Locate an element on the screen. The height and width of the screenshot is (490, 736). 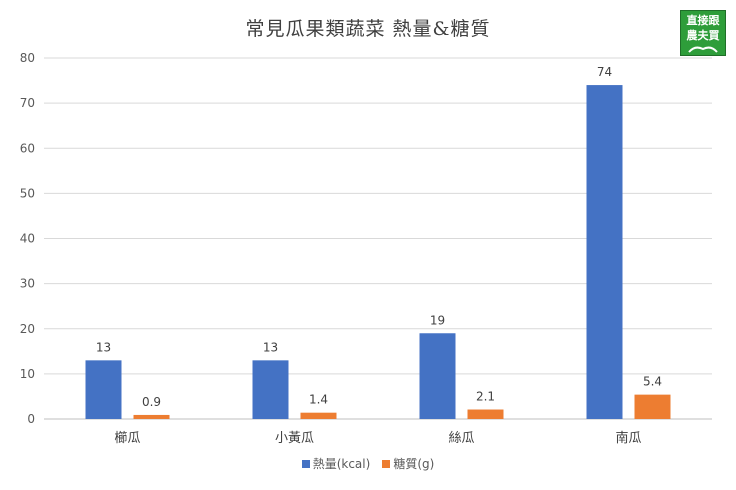
data-label: 19 is located at coordinates (437, 320).